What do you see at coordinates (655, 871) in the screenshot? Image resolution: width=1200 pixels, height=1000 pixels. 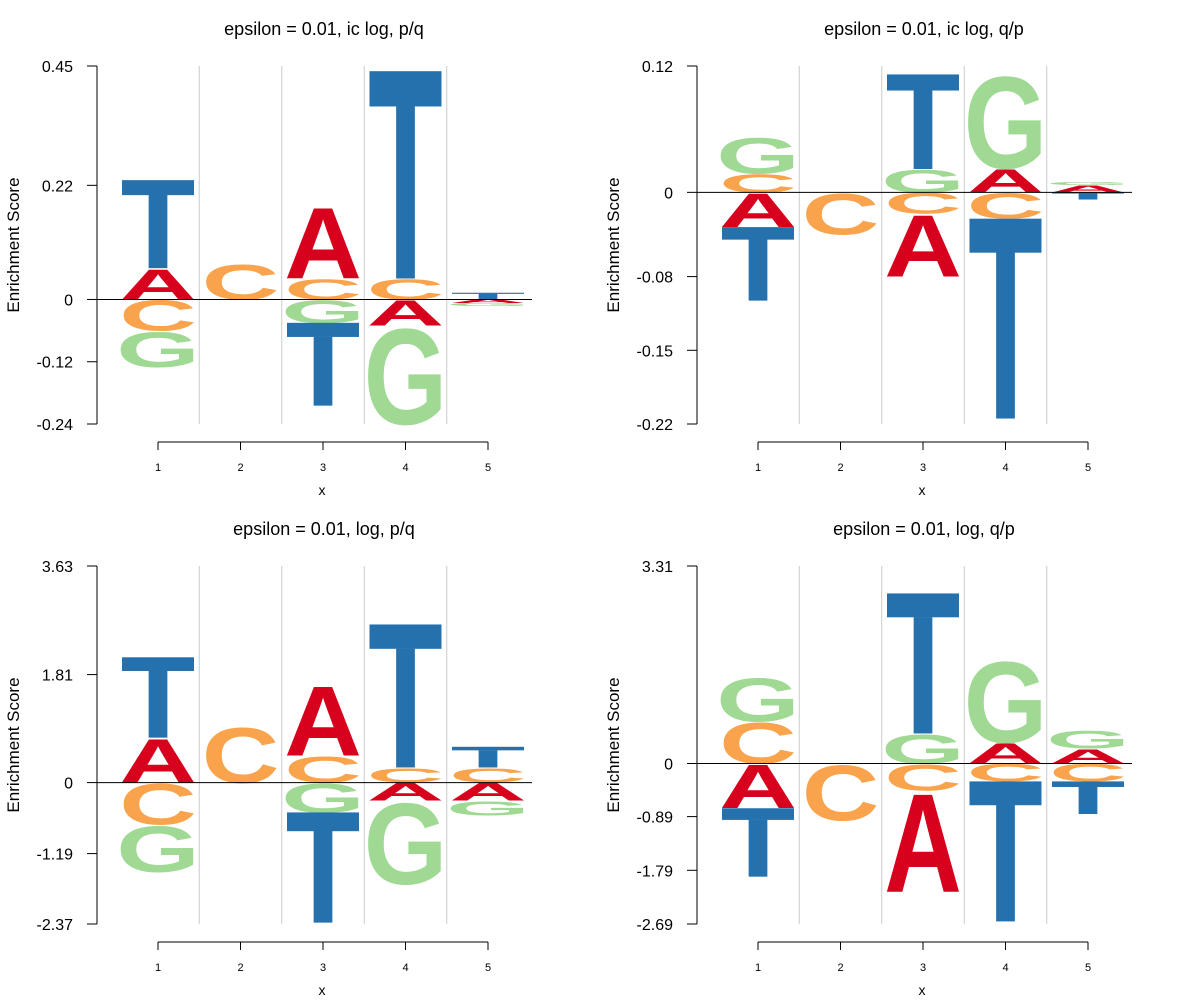 I see `y-tick-label: -1.79` at bounding box center [655, 871].